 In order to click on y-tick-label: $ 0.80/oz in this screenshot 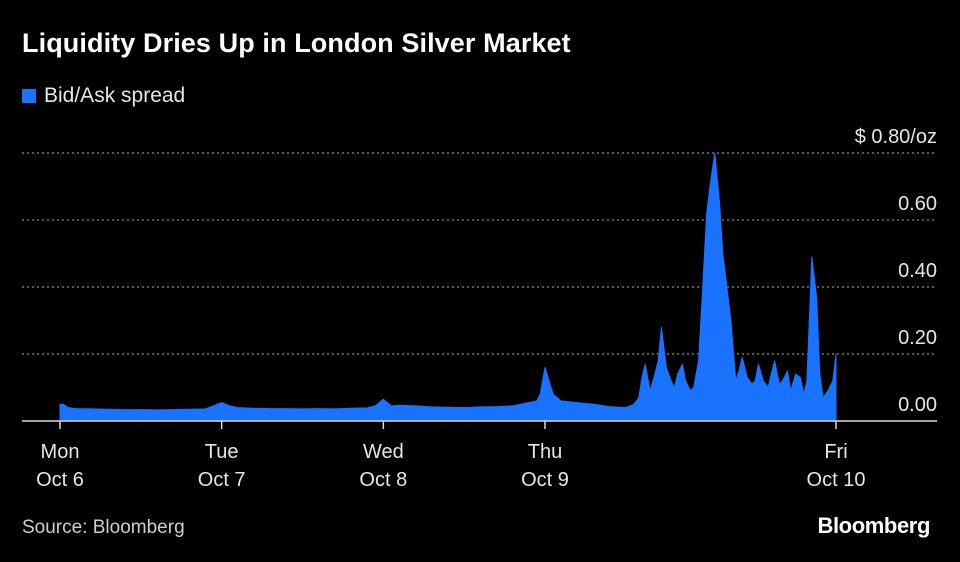, I will do `click(896, 137)`.